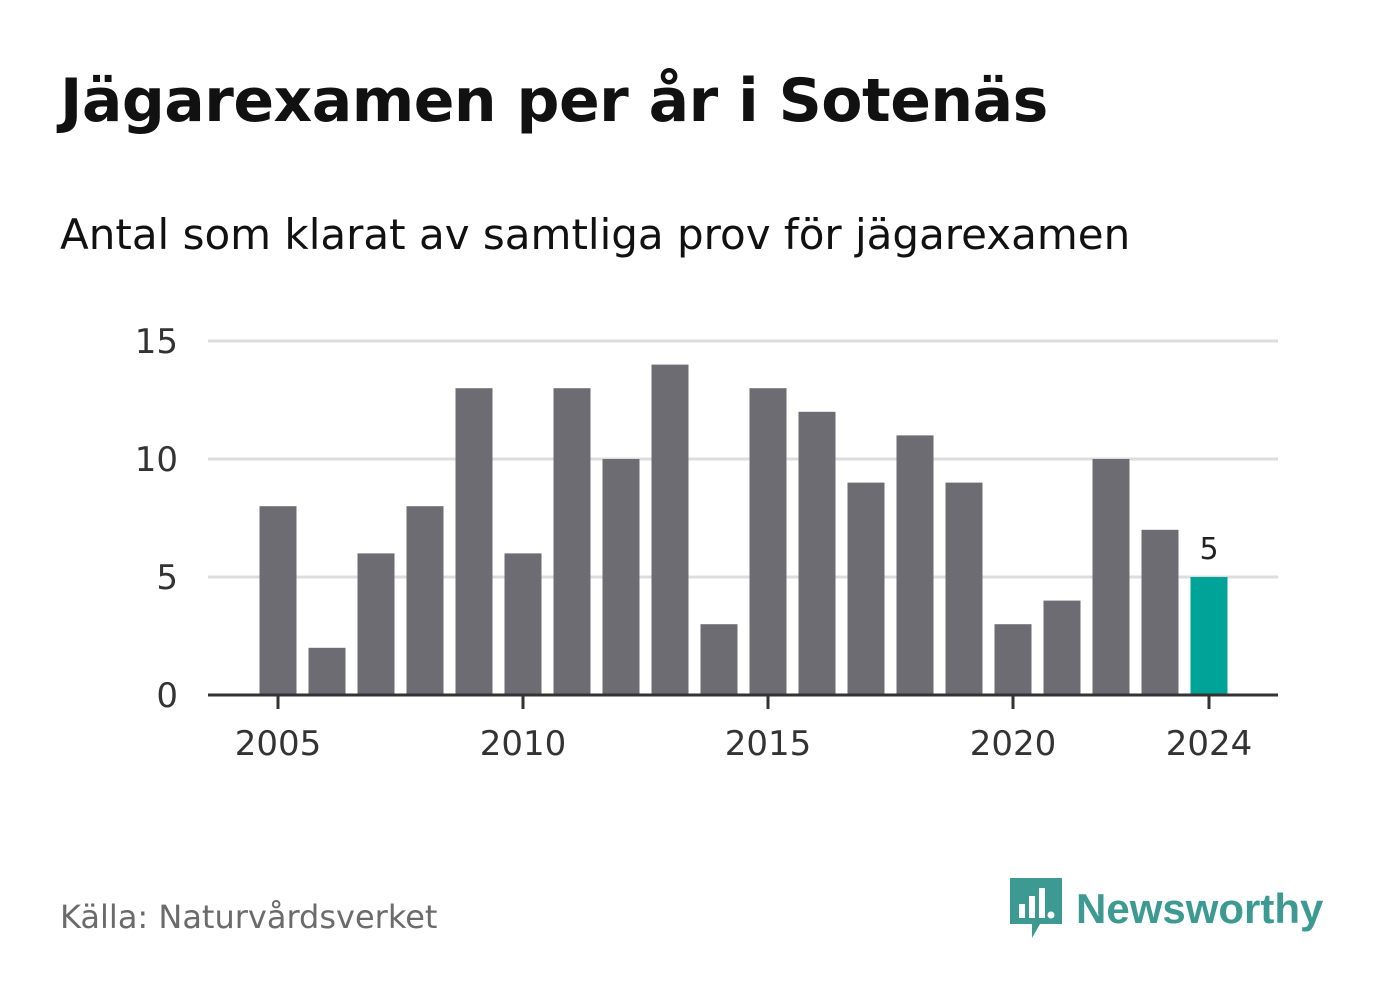 This screenshot has height=999, width=1382. I want to click on bar-2010, so click(523, 624).